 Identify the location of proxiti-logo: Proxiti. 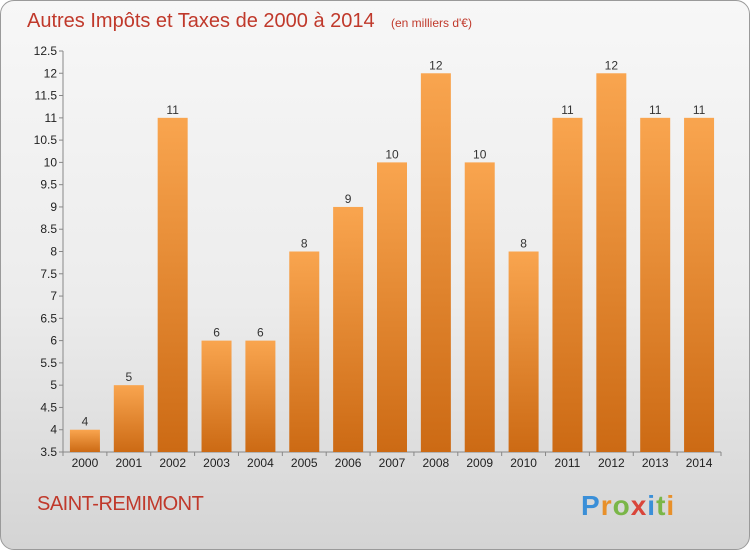
(628, 506).